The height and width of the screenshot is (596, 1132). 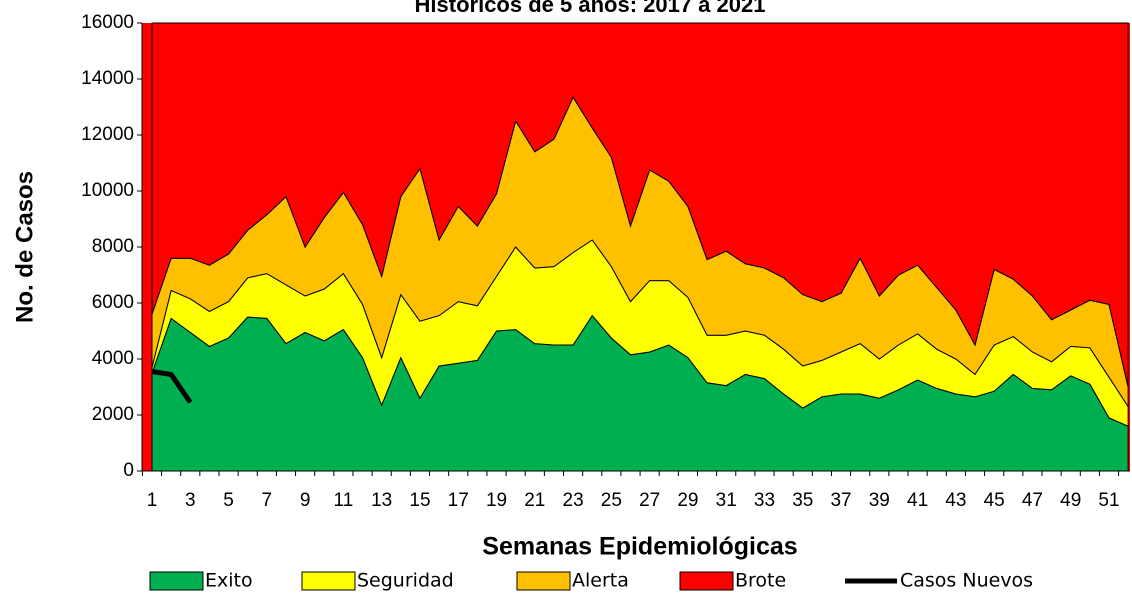 I want to click on y-tick-label: 8000, so click(x=113, y=246).